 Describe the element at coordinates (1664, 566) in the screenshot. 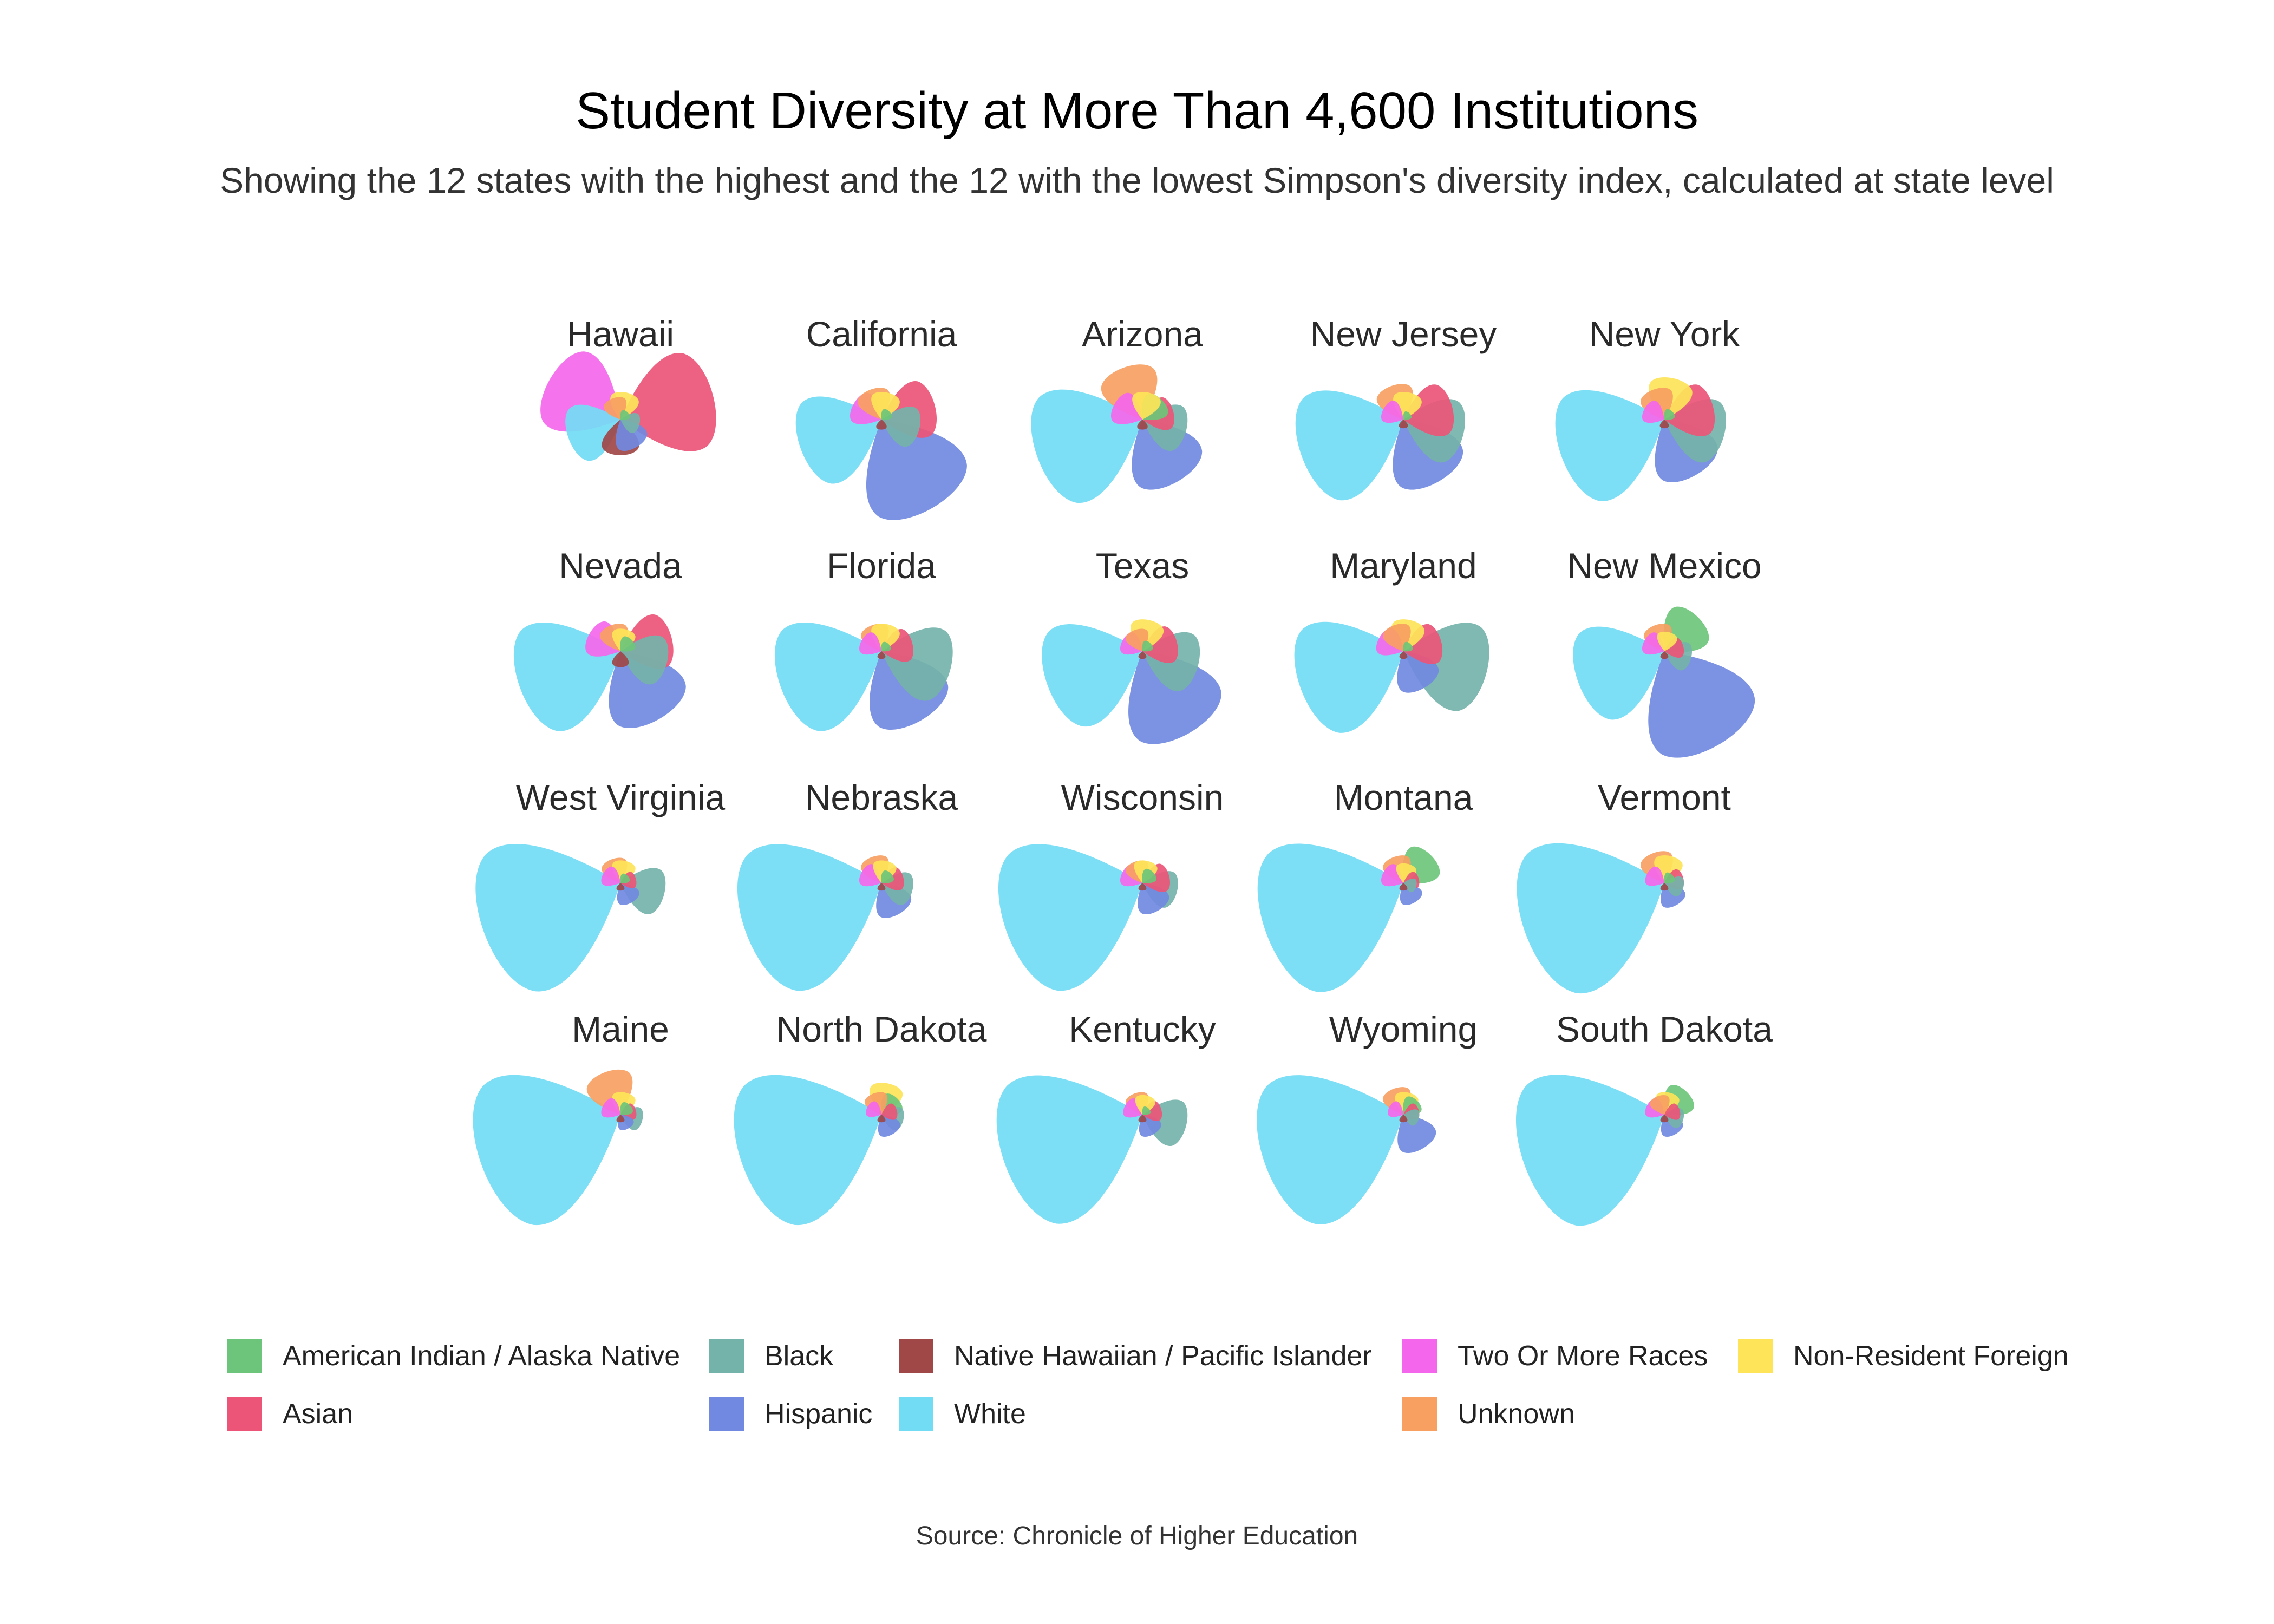

I see `state-label: New Mexico` at that location.